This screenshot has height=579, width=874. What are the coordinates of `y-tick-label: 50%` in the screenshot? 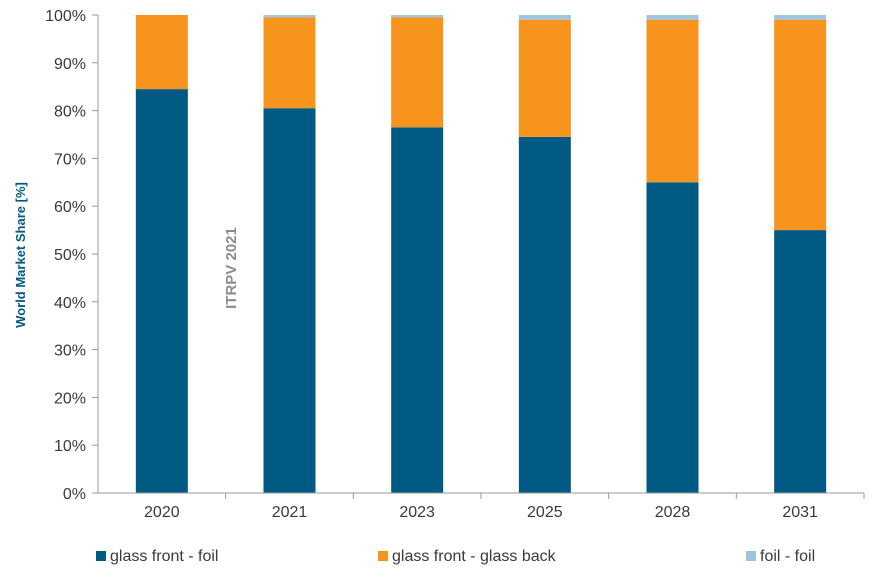 It's located at (70, 255).